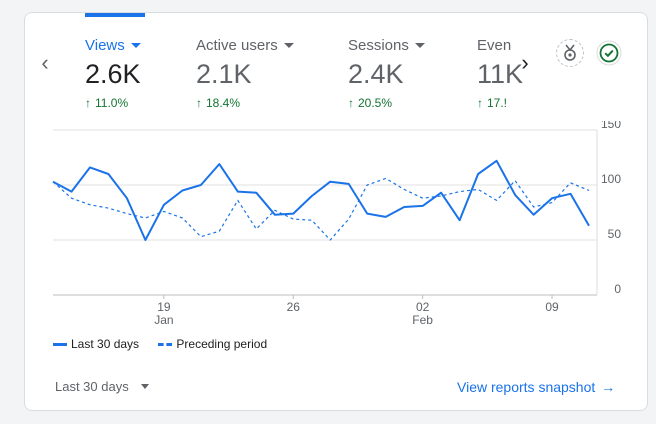 Image resolution: width=656 pixels, height=424 pixels. What do you see at coordinates (570, 53) in the screenshot?
I see `insights-icon` at bounding box center [570, 53].